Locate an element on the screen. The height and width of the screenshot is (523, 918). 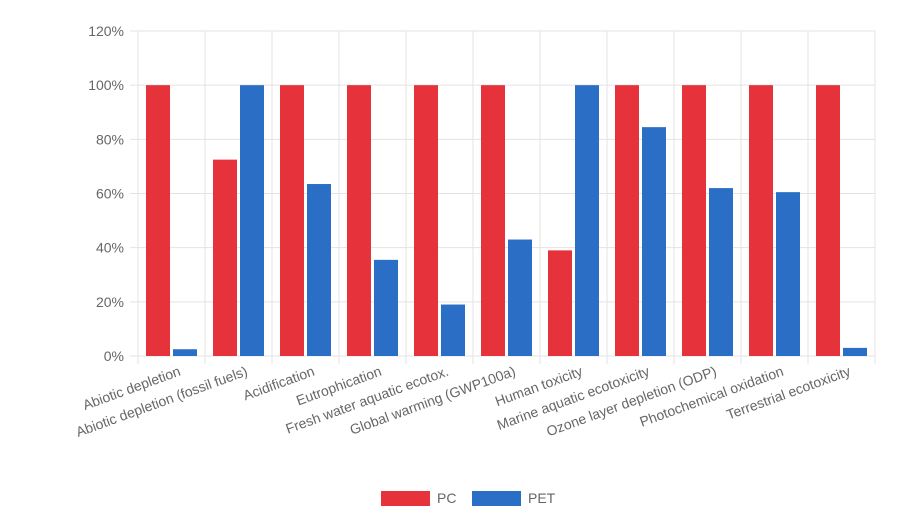
legend-label: PC is located at coordinates (446, 498).